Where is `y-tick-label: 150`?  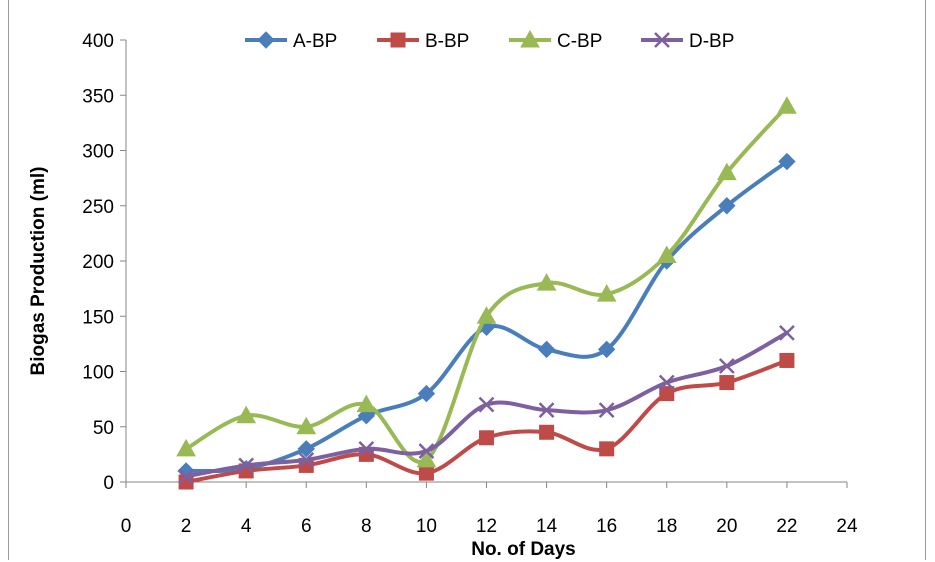 y-tick-label: 150 is located at coordinates (98, 317).